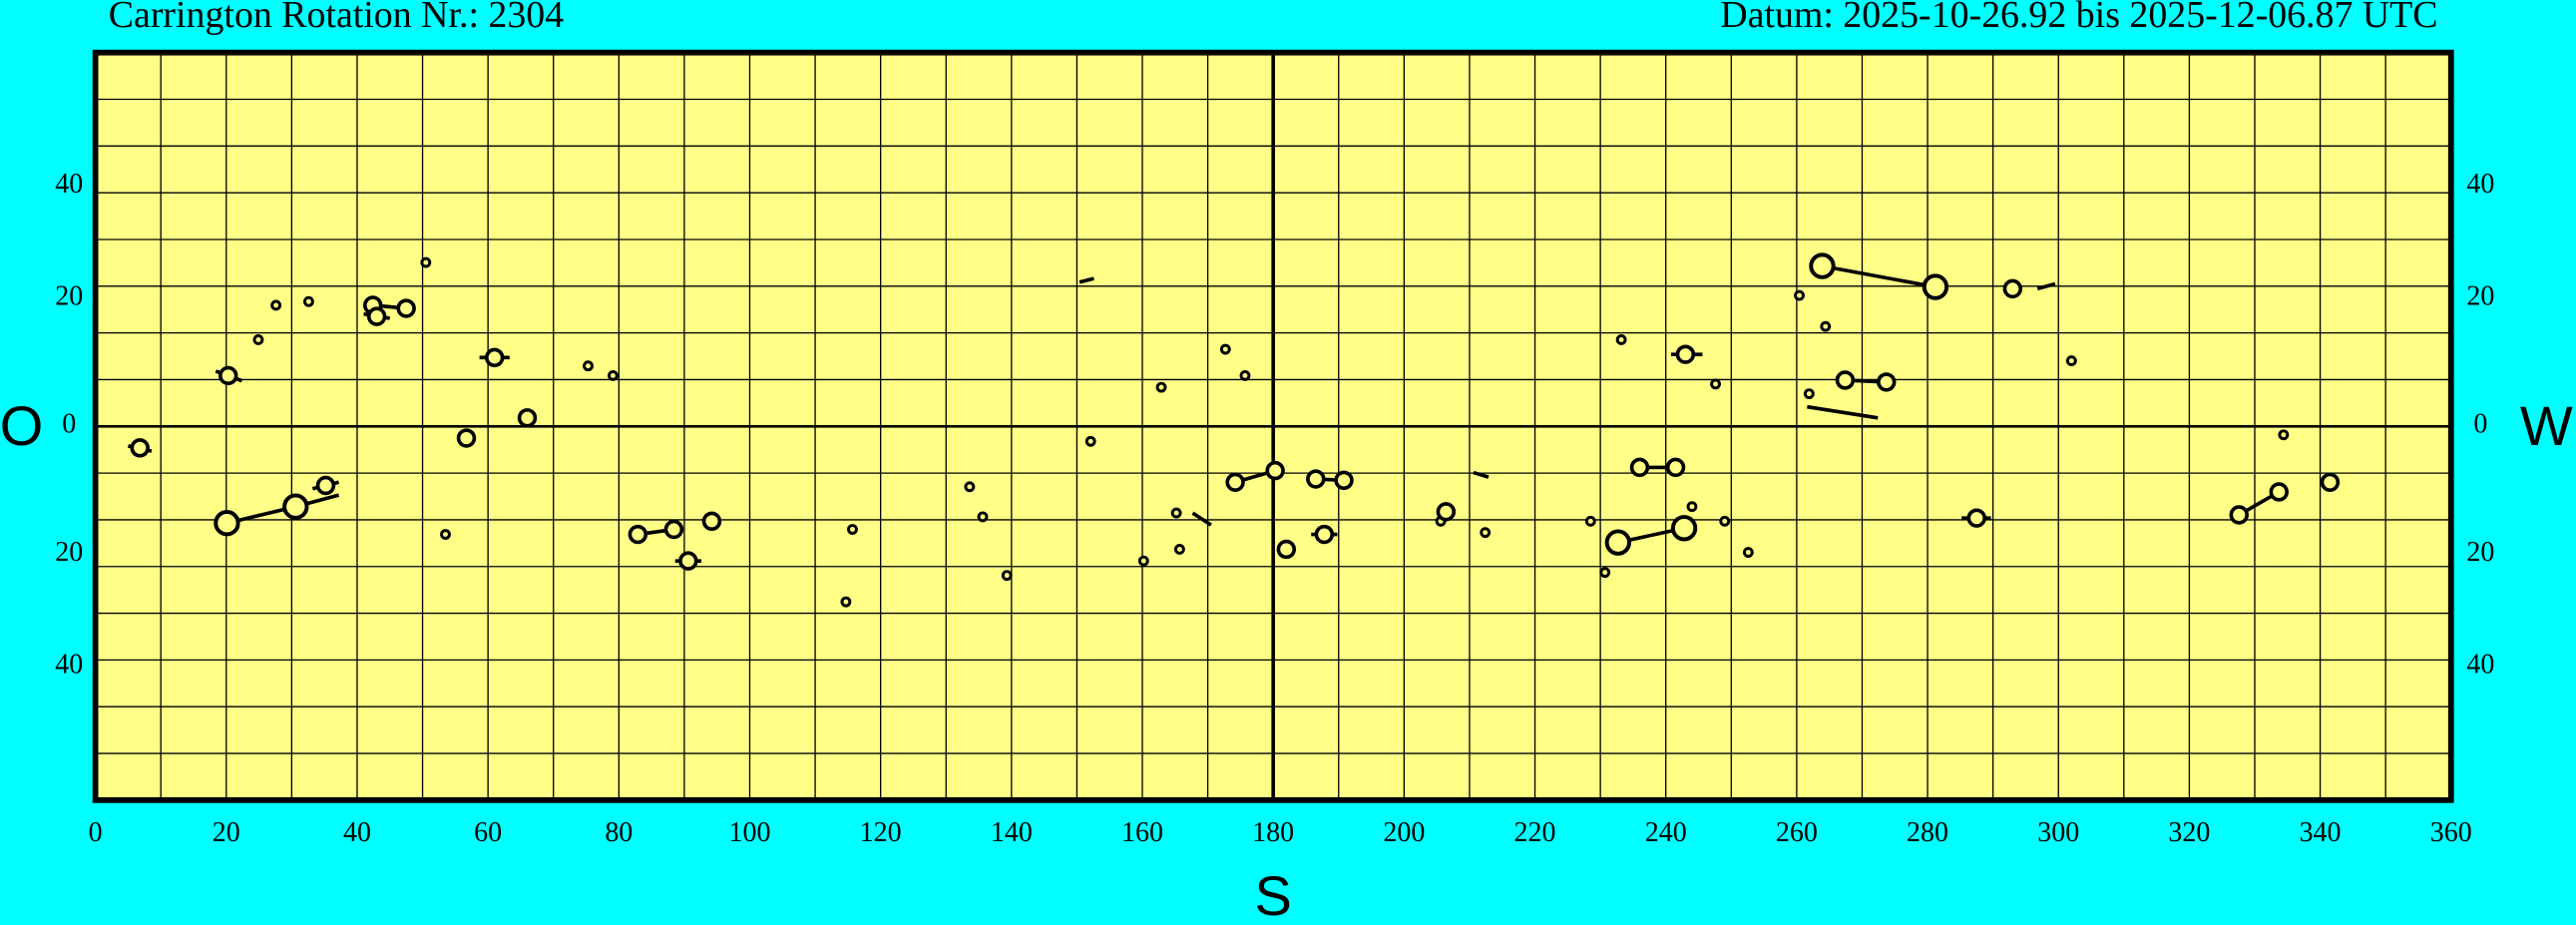  What do you see at coordinates (226, 832) in the screenshot?
I see `x-tick-label: 20` at bounding box center [226, 832].